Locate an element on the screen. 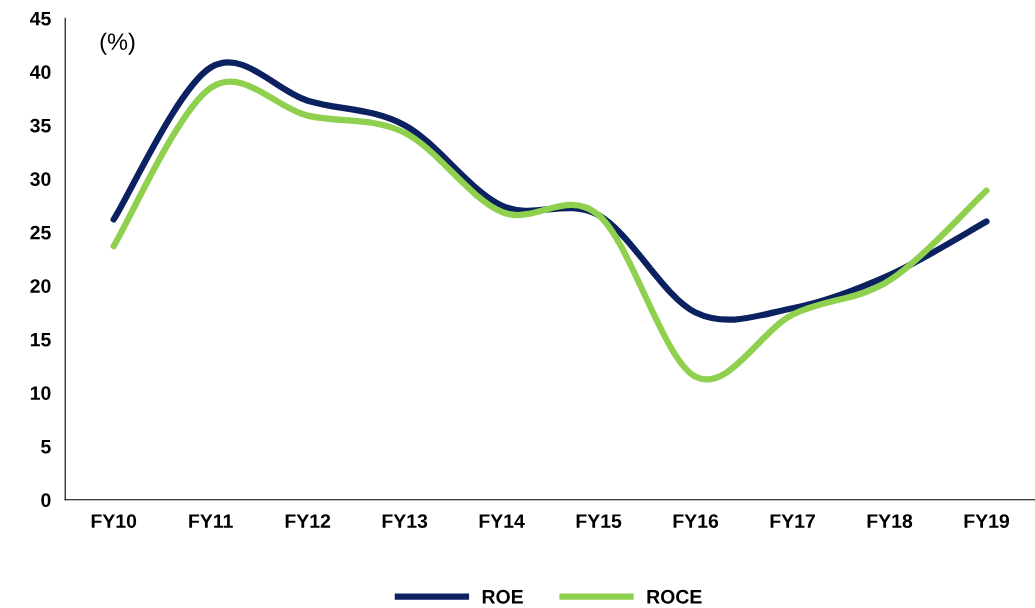  x-tick-label: FY11 is located at coordinates (211, 521).